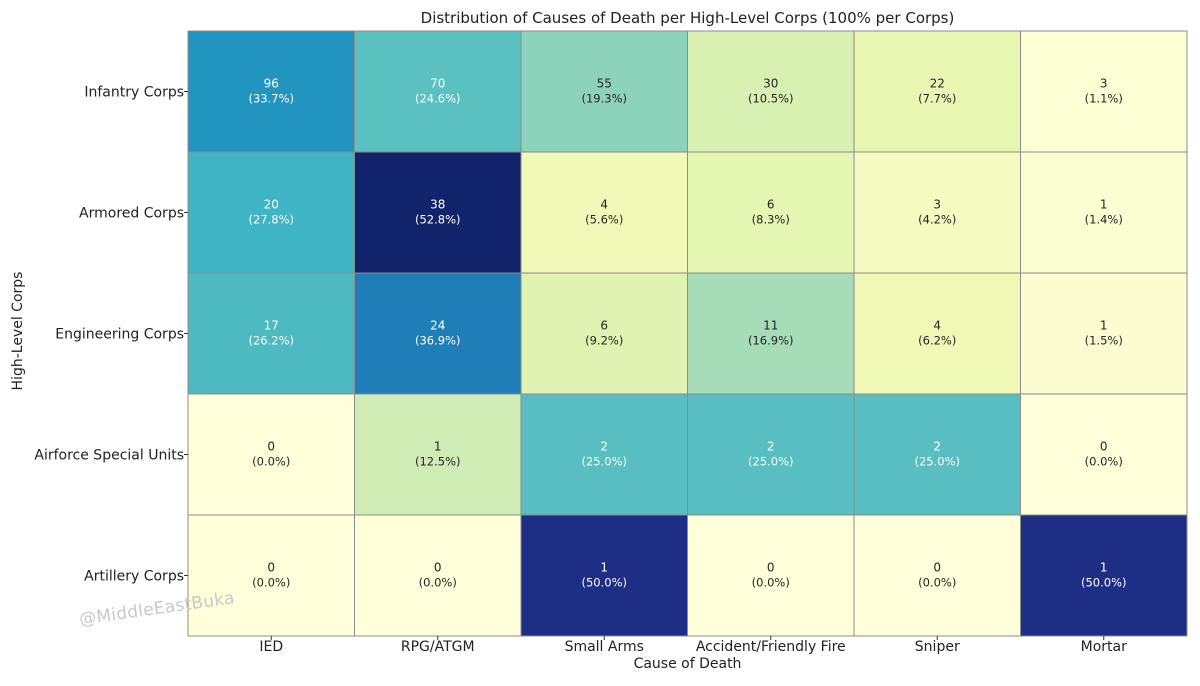 Image resolution: width=1200 pixels, height=686 pixels. I want to click on cell-count-label: 24, so click(437, 326).